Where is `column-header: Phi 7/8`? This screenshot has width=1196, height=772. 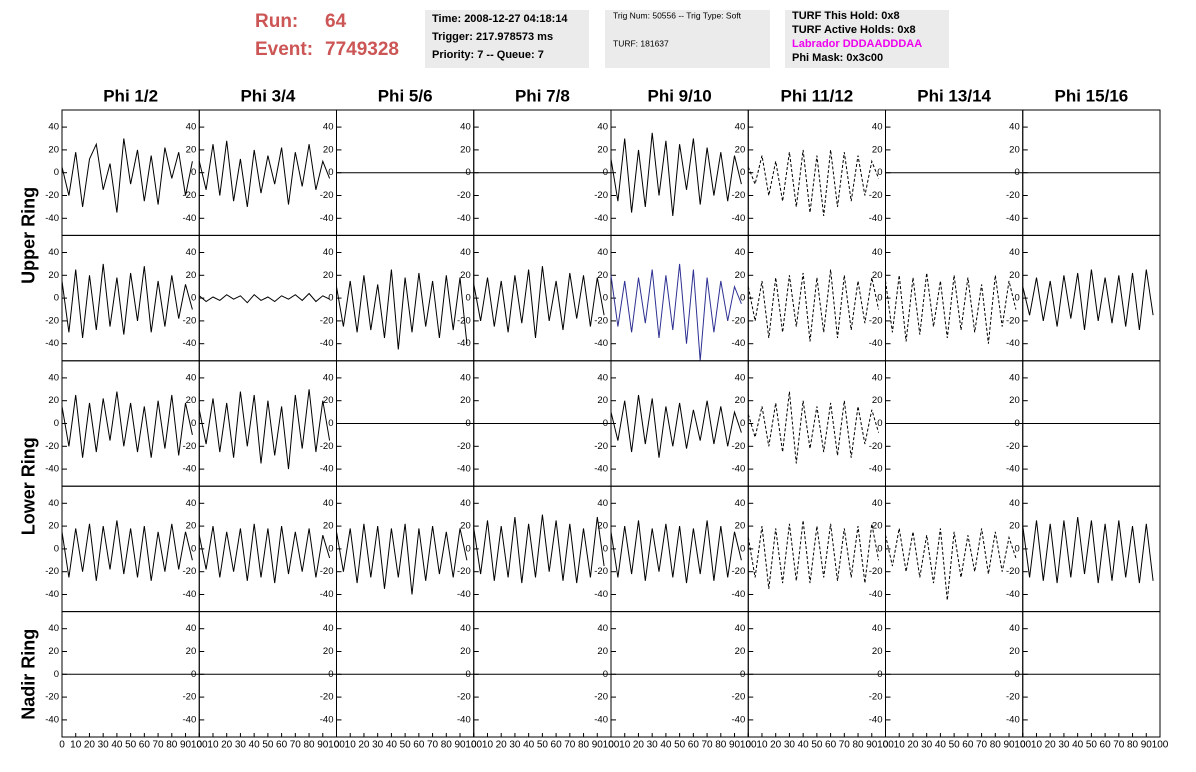
column-header: Phi 7/8 is located at coordinates (542, 95).